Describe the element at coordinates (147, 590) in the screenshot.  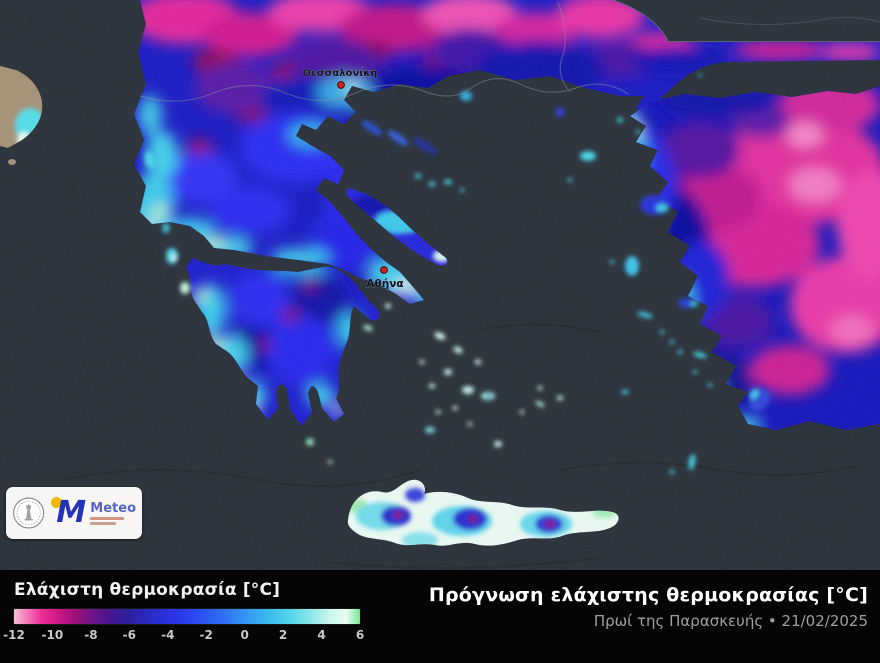
I see `legend-title: Ελάχιστη θερμοκρασία [°C]` at that location.